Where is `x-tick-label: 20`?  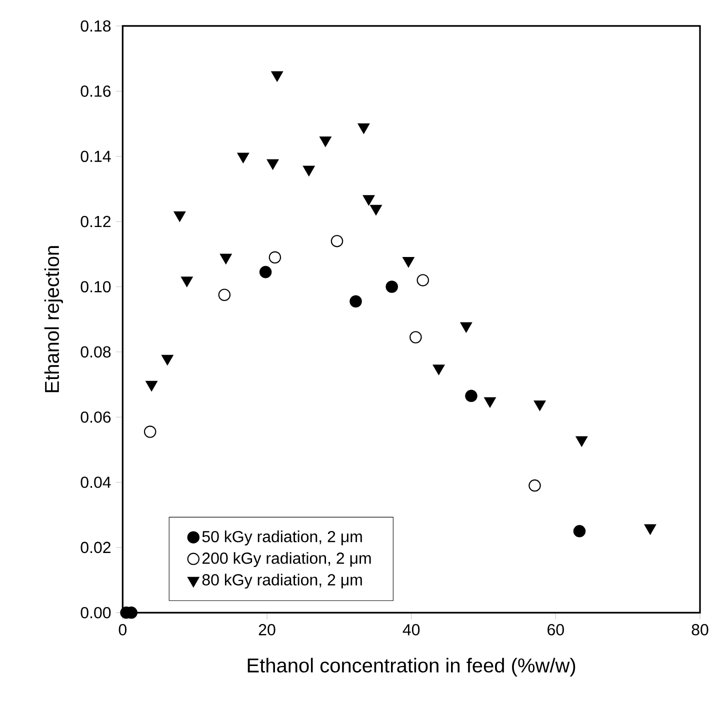 x-tick-label: 20 is located at coordinates (267, 630).